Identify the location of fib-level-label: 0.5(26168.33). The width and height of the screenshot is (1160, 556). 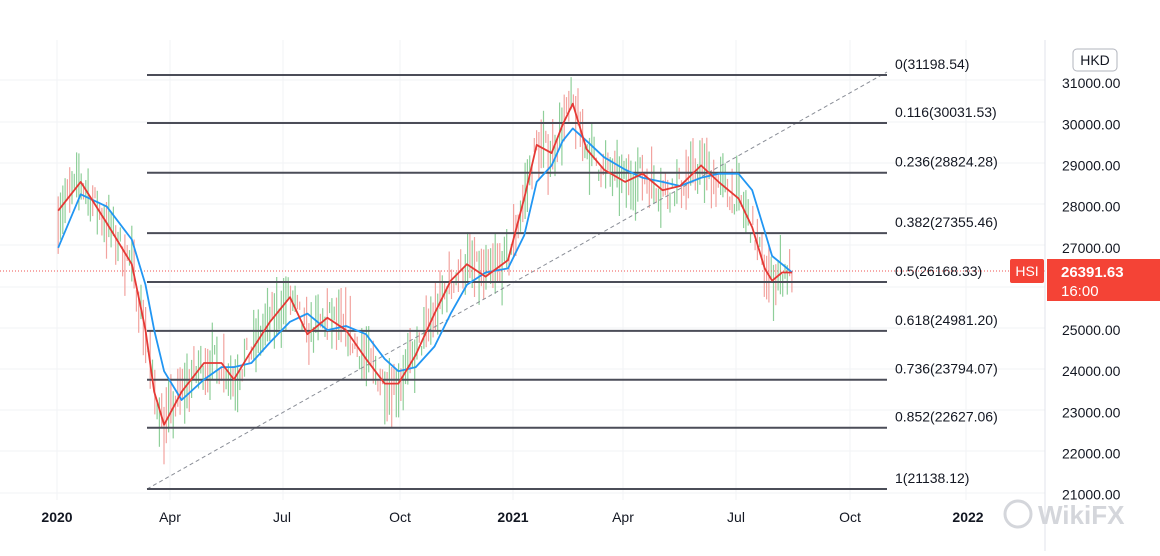
(938, 271).